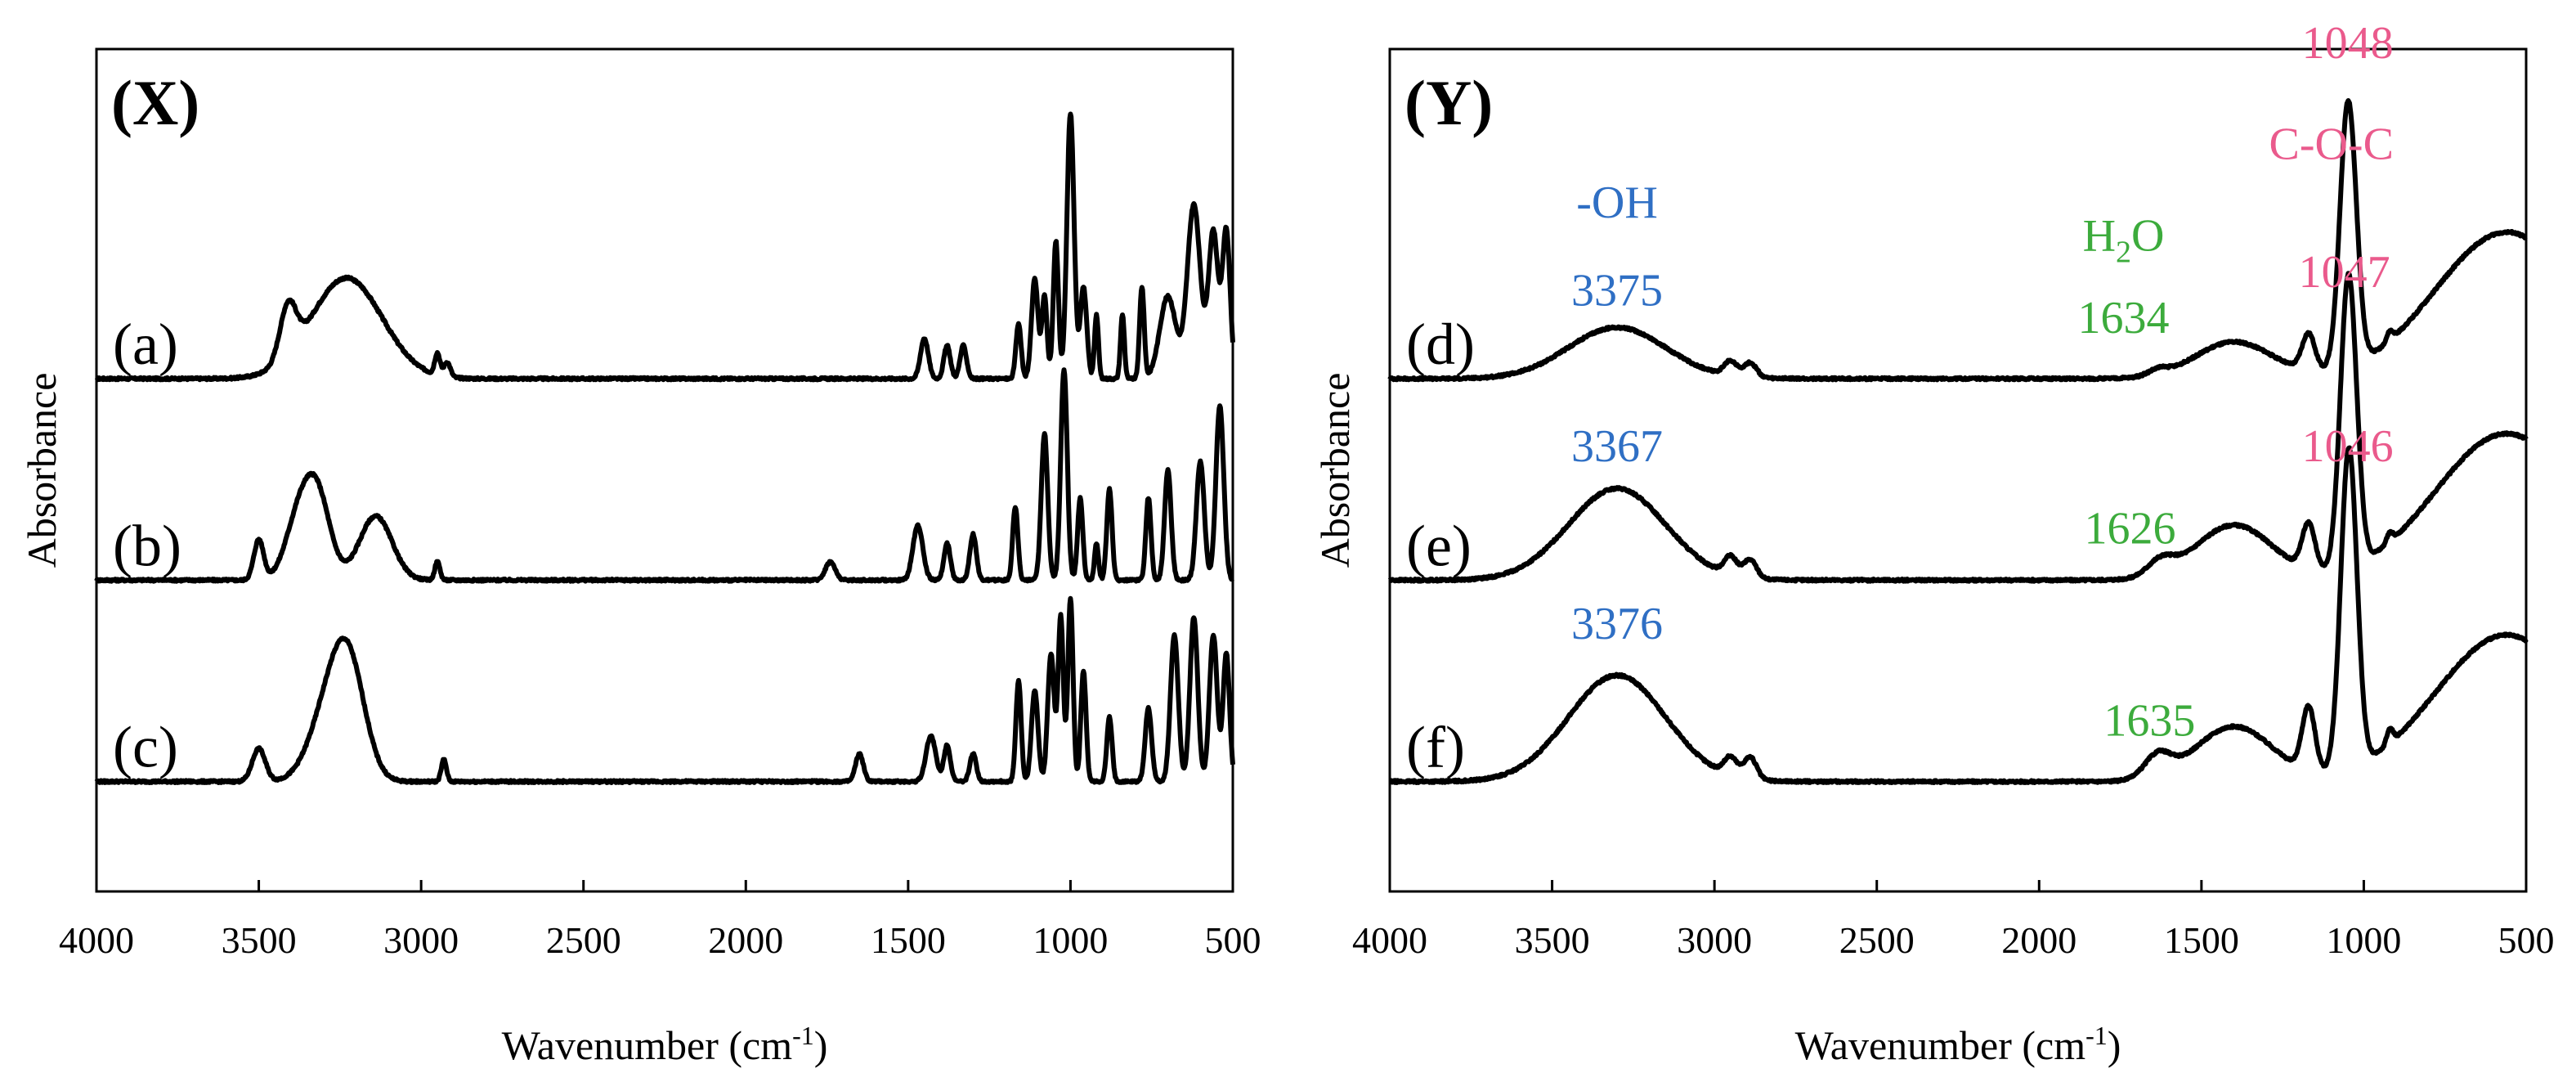 The height and width of the screenshot is (1082, 2576). Describe the element at coordinates (1335, 471) in the screenshot. I see `panel-y-y-axis-title: Absorbance` at that location.